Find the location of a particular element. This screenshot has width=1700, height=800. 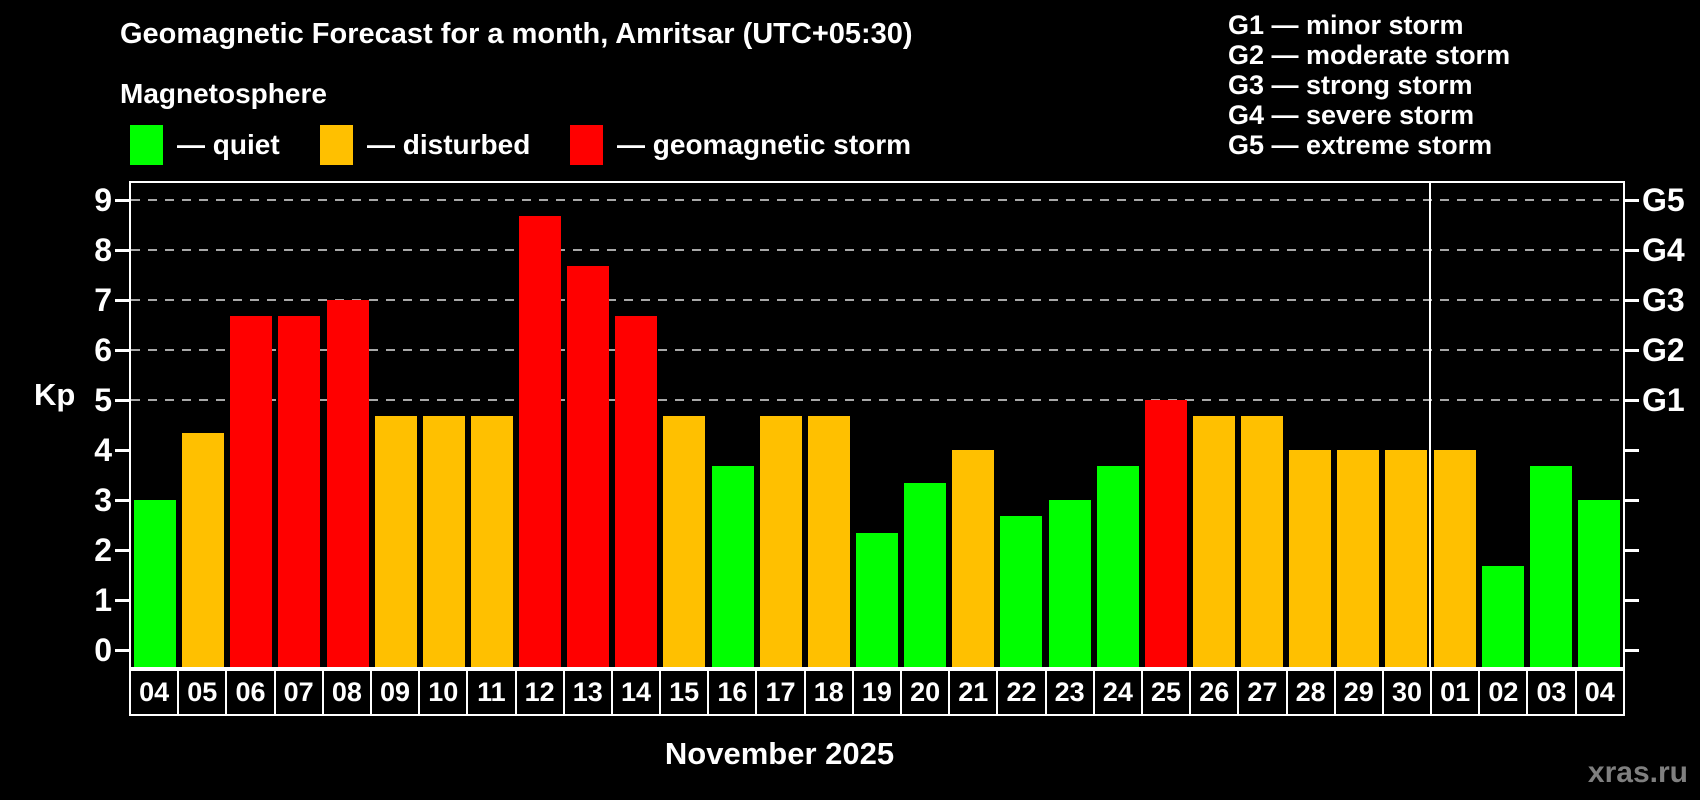

day-label-dec-01: 01 is located at coordinates (1455, 692).